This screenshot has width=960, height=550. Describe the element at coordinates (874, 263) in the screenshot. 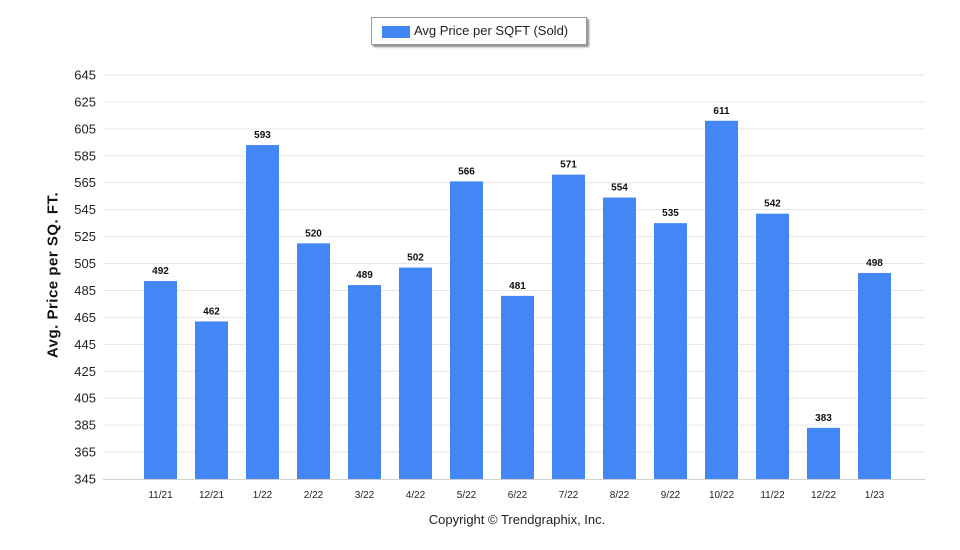

I see `data-label: 498` at that location.